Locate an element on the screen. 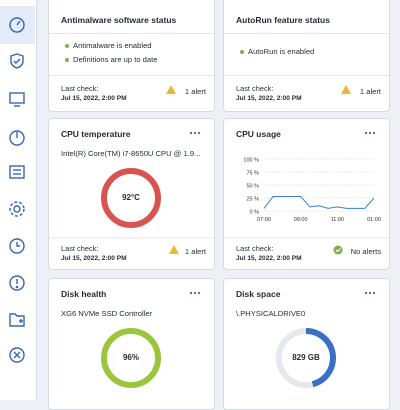 This screenshot has height=410, width=400. gauge-value: 829 GB is located at coordinates (306, 357).